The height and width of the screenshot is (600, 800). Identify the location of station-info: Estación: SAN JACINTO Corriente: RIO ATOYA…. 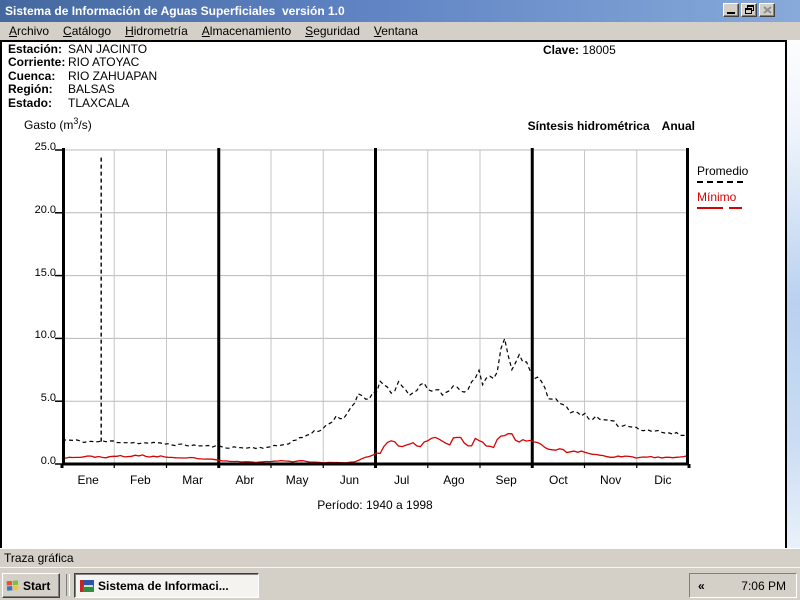
(83, 76).